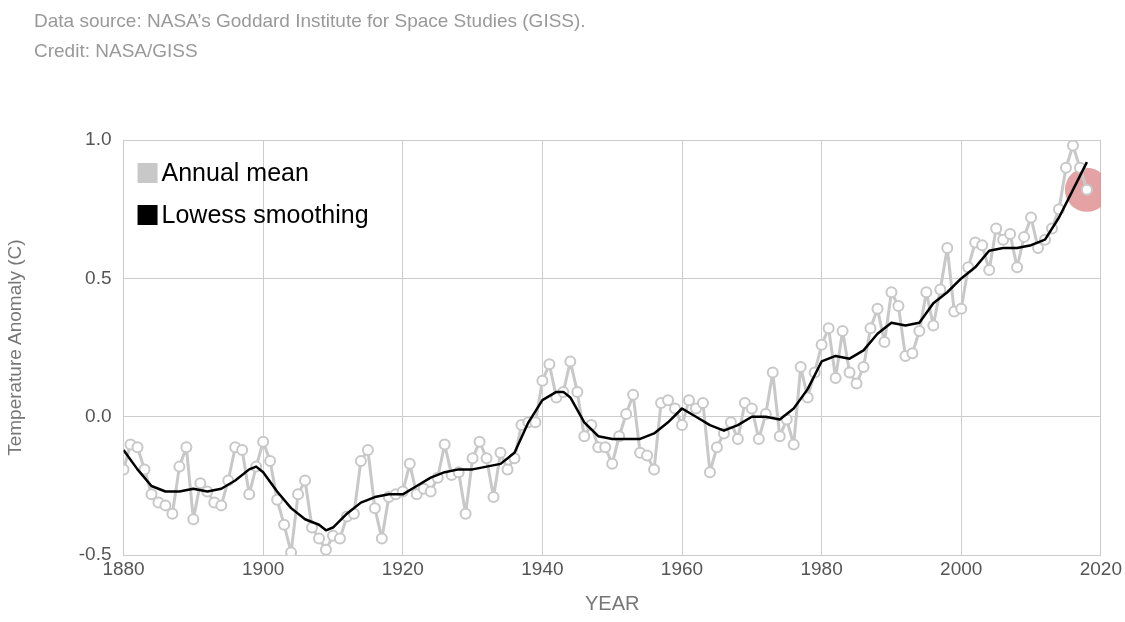 The width and height of the screenshot is (1125, 622). What do you see at coordinates (98, 416) in the screenshot?
I see `y-tick-label: 0.0` at bounding box center [98, 416].